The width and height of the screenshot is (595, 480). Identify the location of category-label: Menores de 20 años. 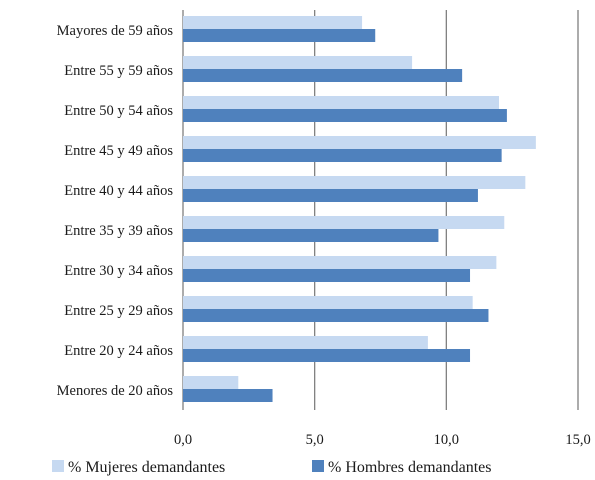
(115, 391).